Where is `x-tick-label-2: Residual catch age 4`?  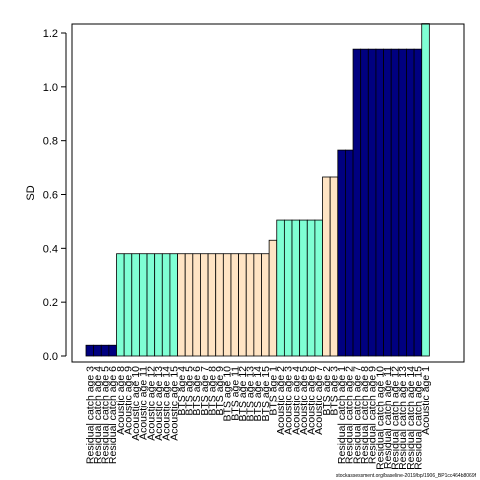 x-tick-label-2: Residual catch age 4 is located at coordinates (98, 415).